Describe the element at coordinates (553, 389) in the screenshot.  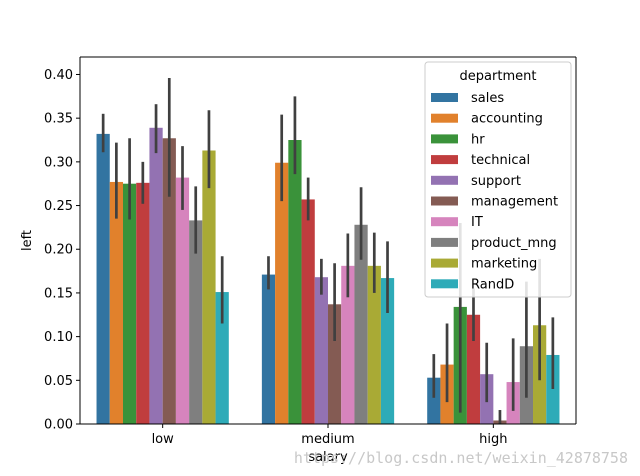
I see `bar-high-RandD` at that location.